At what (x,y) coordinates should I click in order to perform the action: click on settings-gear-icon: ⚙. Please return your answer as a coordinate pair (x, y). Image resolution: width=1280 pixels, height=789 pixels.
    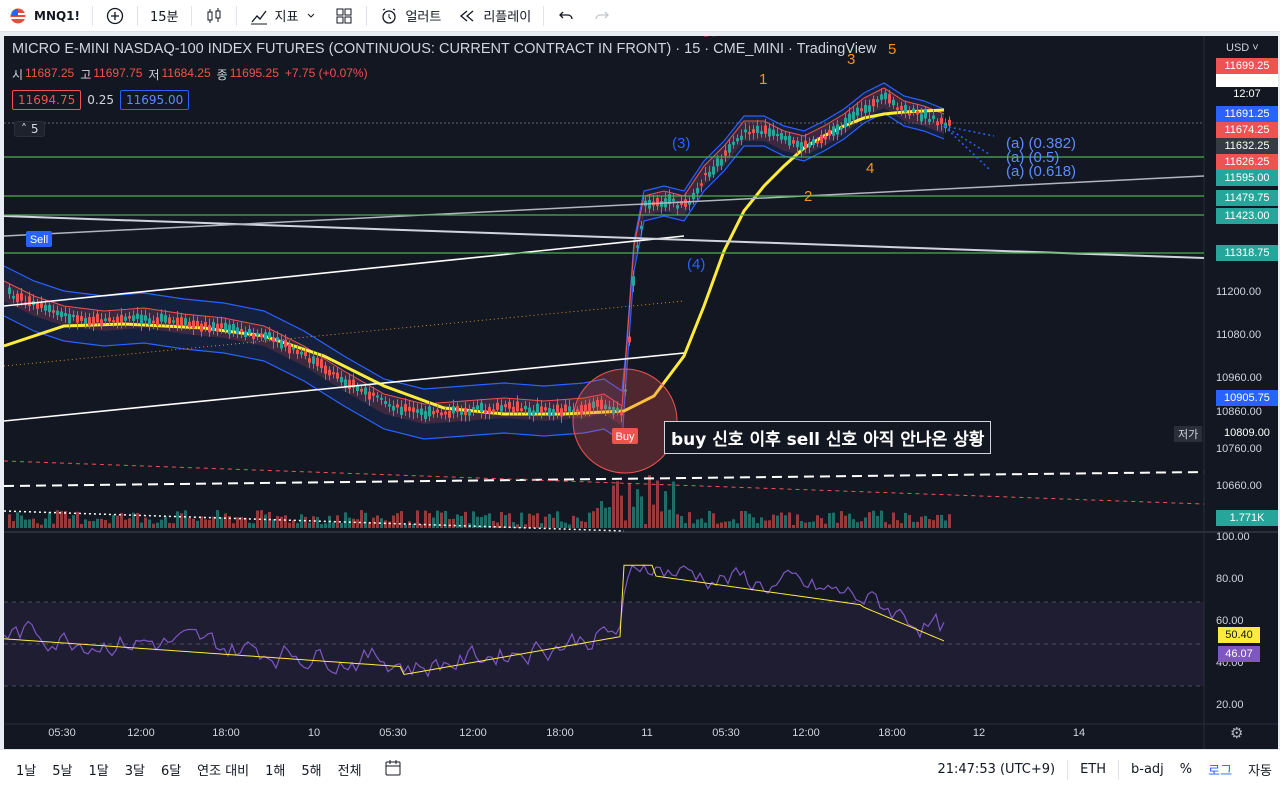
    Looking at the image, I should click on (1237, 733).